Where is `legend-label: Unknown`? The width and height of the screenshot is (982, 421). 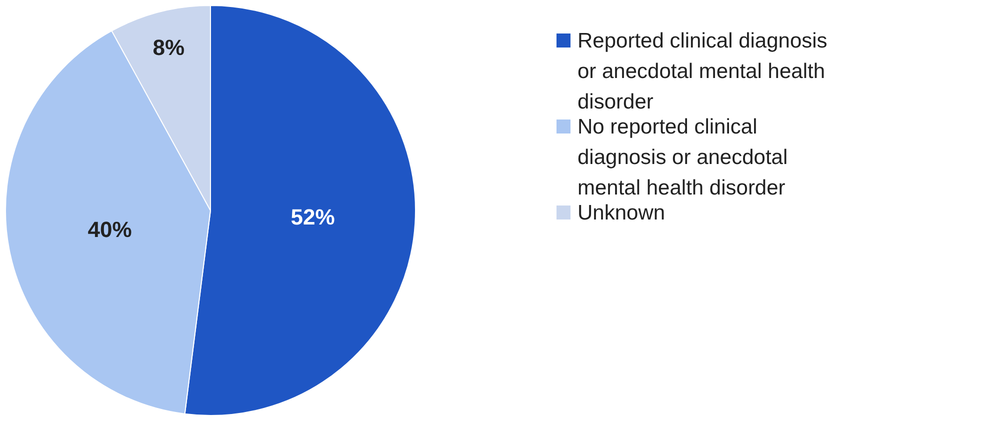 legend-label: Unknown is located at coordinates (622, 213).